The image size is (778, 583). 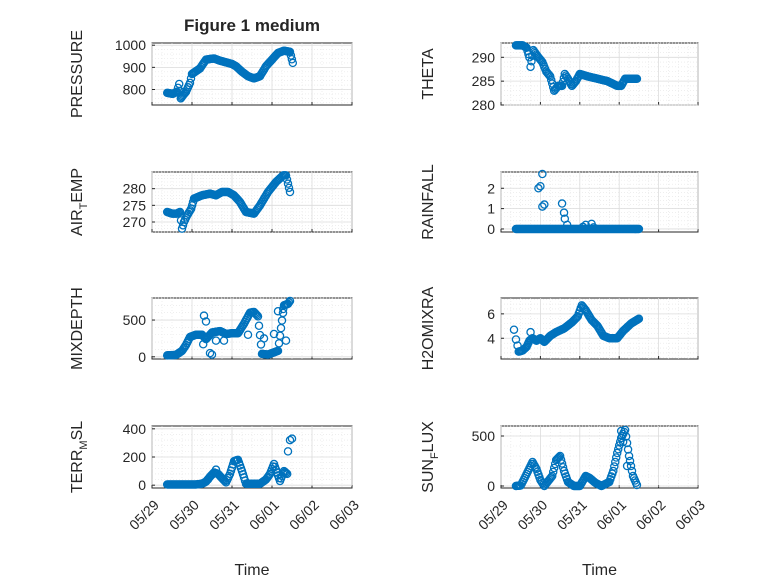 I want to click on y-tick-label: 280, so click(x=135, y=189).